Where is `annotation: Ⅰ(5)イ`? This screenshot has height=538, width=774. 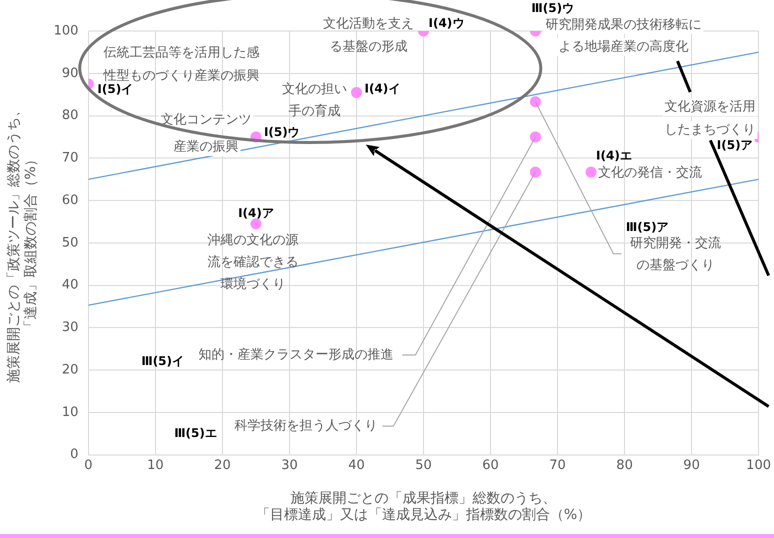
annotation: Ⅰ(5)イ is located at coordinates (115, 89).